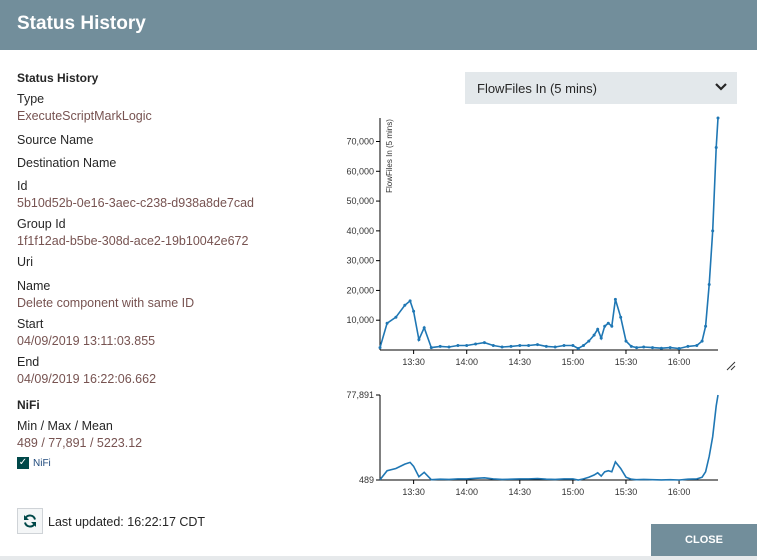 The width and height of the screenshot is (757, 560). What do you see at coordinates (31, 99) in the screenshot?
I see `type-label: Type` at bounding box center [31, 99].